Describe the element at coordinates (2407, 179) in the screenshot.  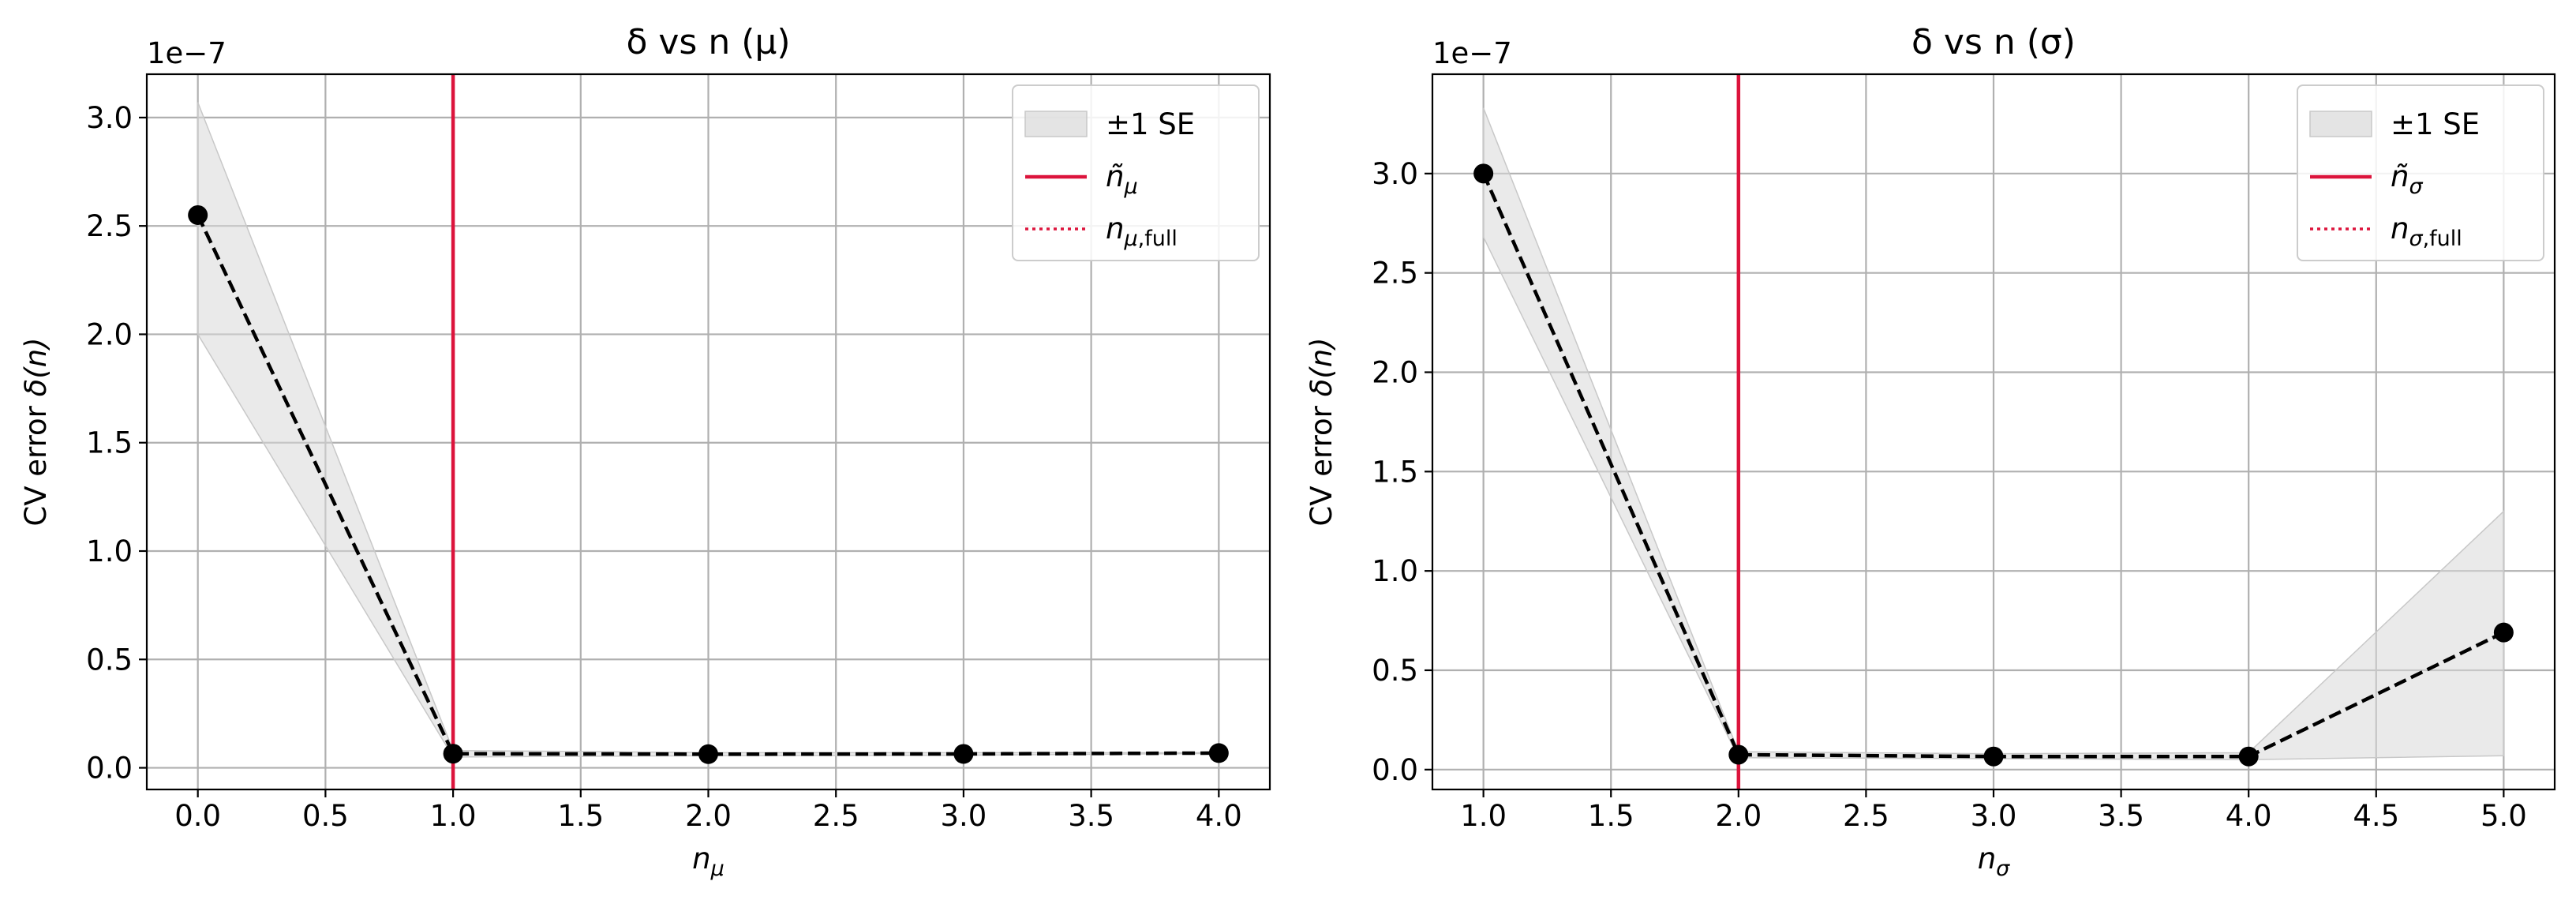
I see `legend-tilde-label: ñσ` at that location.